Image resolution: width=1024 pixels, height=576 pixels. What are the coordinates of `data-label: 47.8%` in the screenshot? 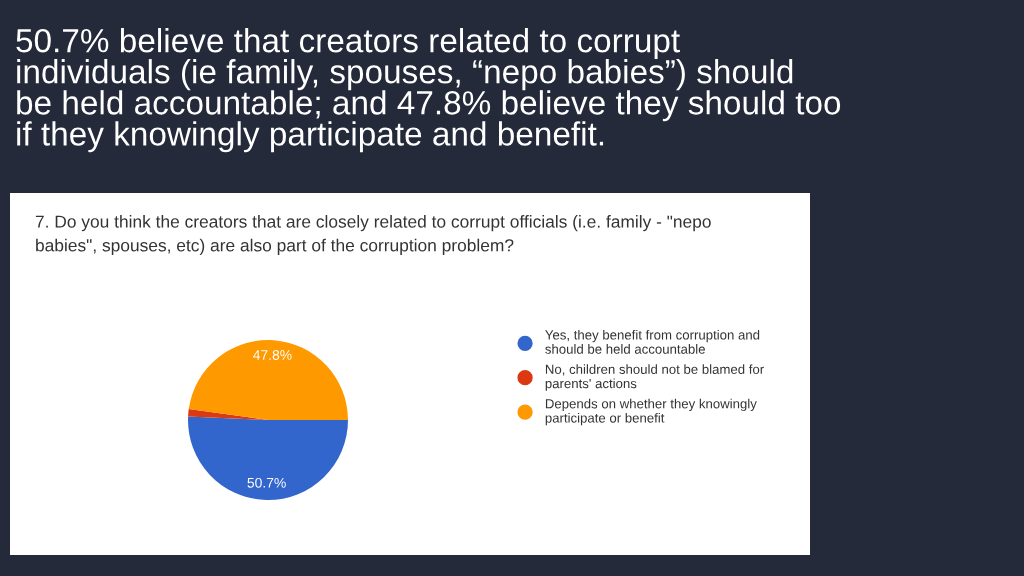 It's located at (272, 355).